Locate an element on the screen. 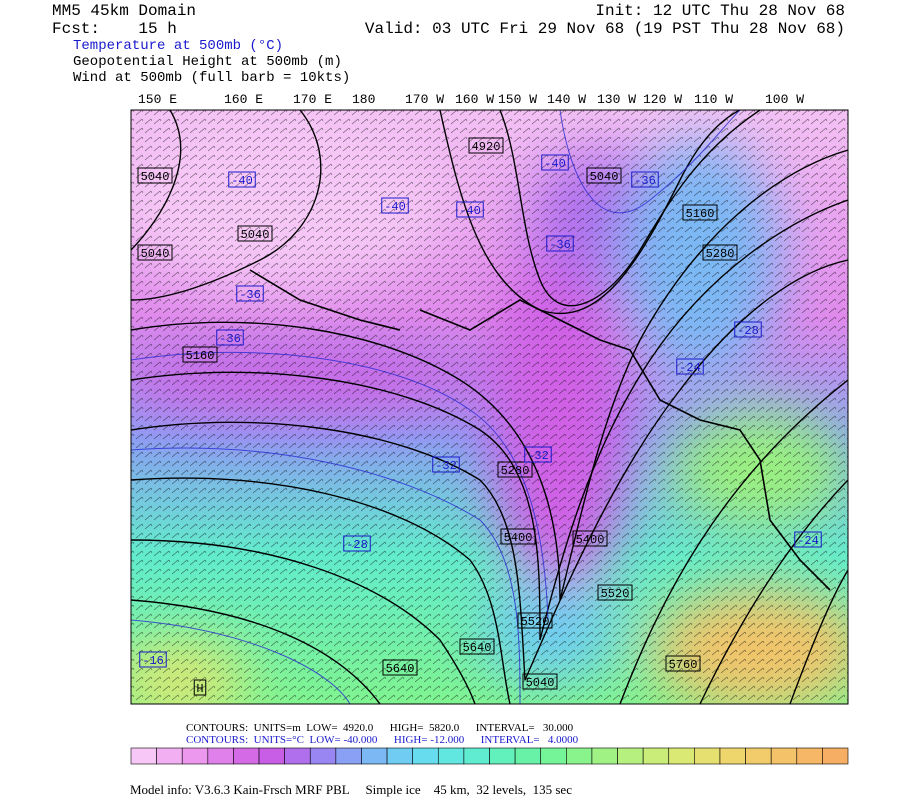 This screenshot has height=800, width=900. longitude-label: 170 E is located at coordinates (312, 99).